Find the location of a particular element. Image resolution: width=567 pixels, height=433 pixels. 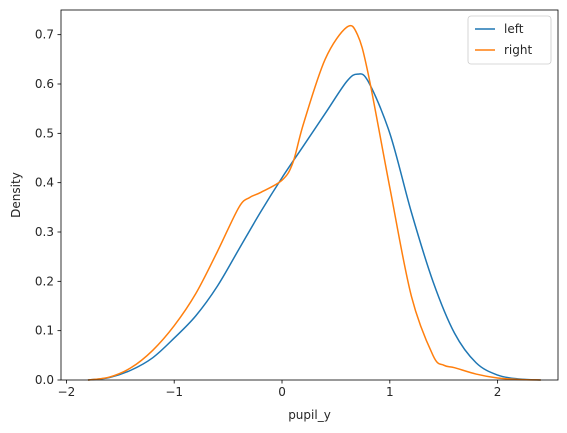

legend-label-left: left is located at coordinates (514, 29).